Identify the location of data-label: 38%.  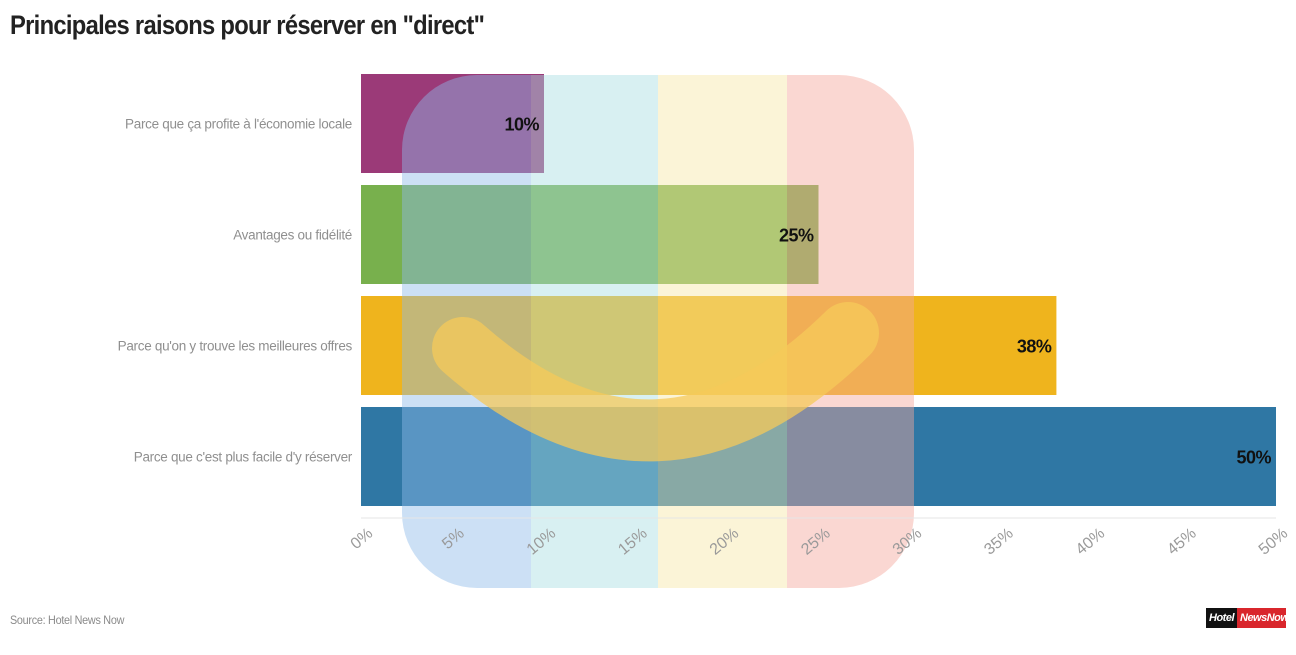
(1034, 347).